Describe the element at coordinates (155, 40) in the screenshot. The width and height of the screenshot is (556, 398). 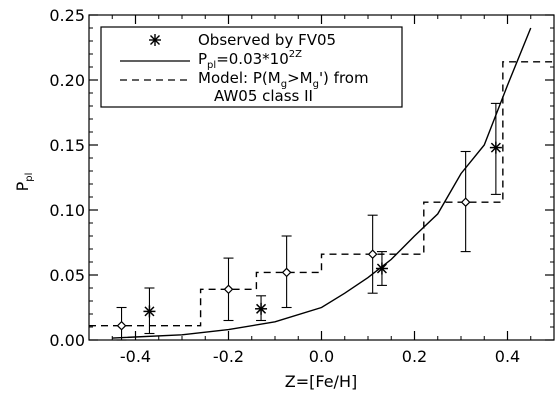
I see `legend-observed-marker` at that location.